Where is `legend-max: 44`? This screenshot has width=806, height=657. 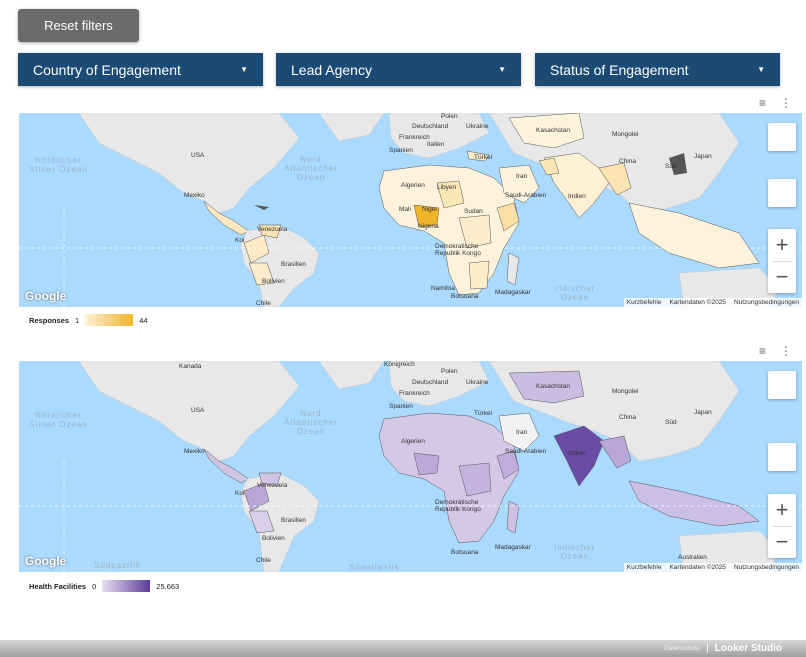
legend-max: 44 is located at coordinates (143, 320).